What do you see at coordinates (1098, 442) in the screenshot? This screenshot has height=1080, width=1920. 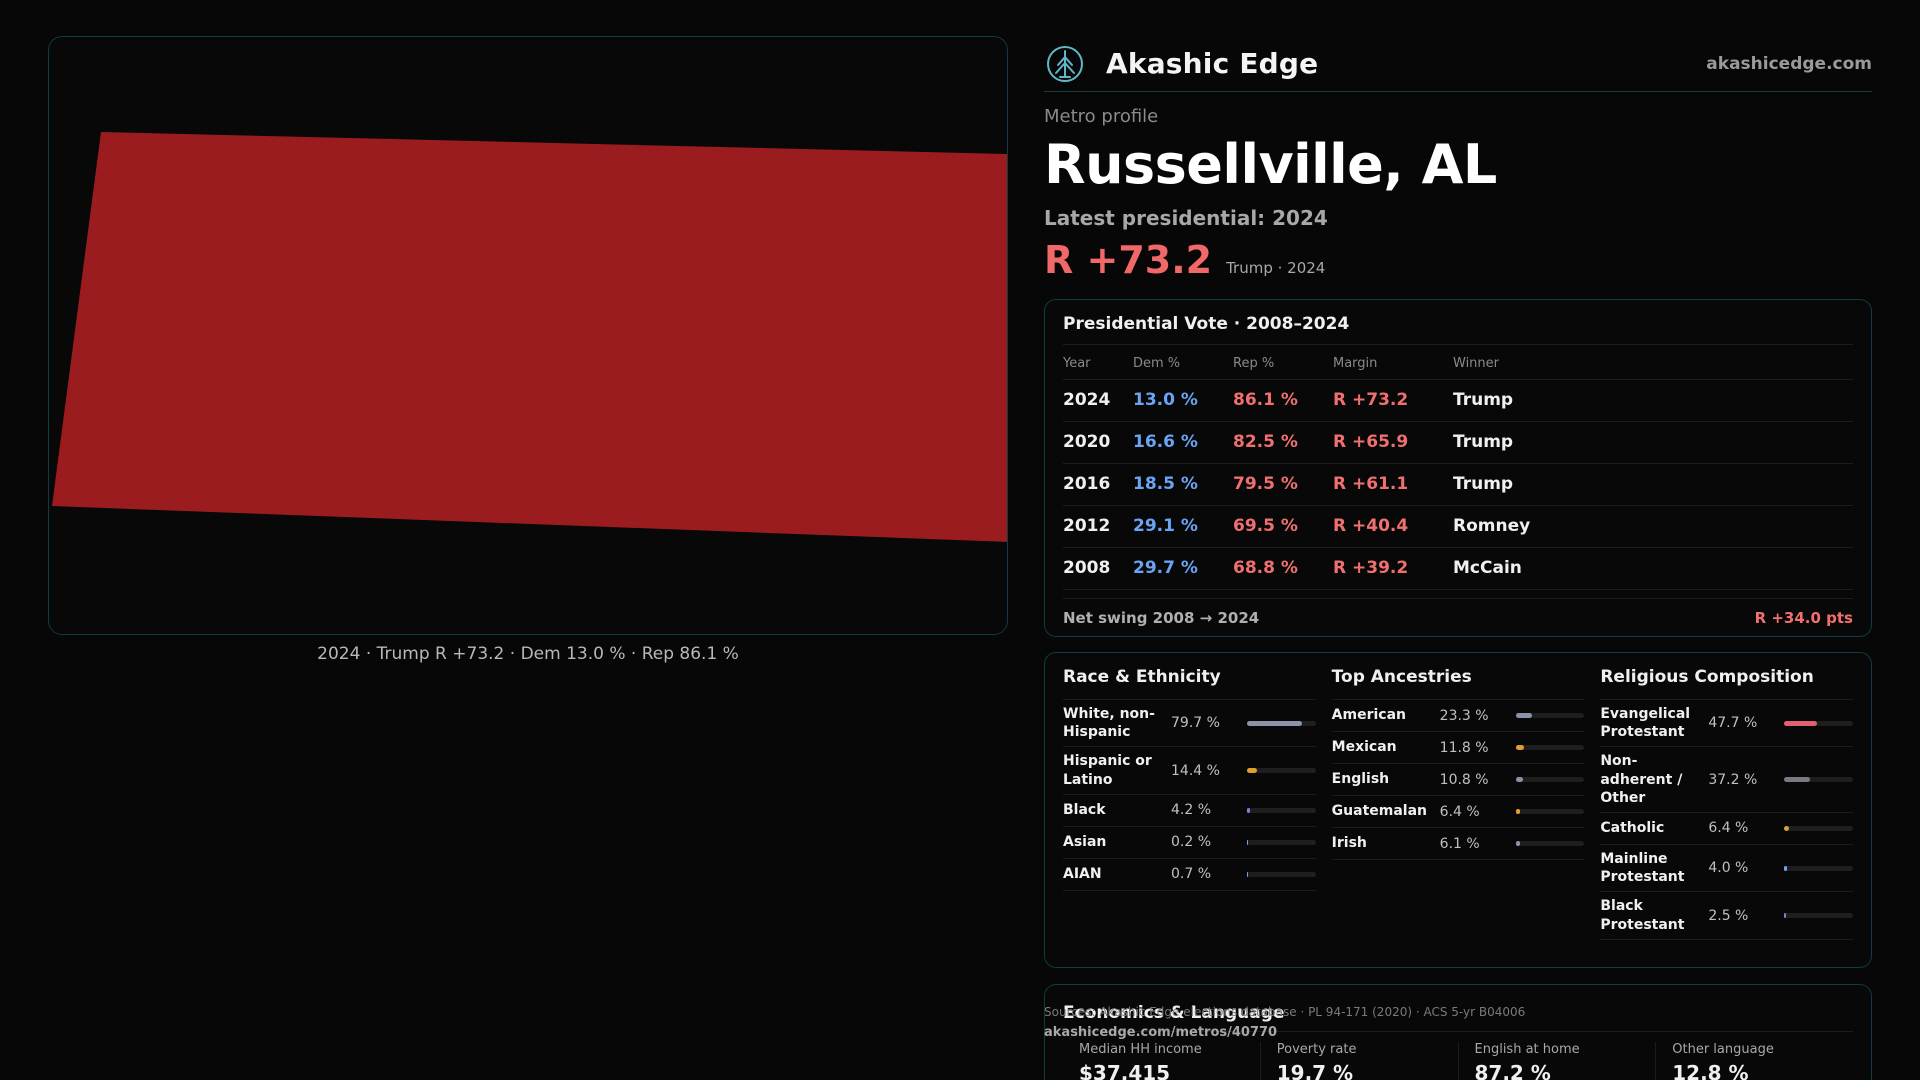 I see `row-year: 2020` at bounding box center [1098, 442].